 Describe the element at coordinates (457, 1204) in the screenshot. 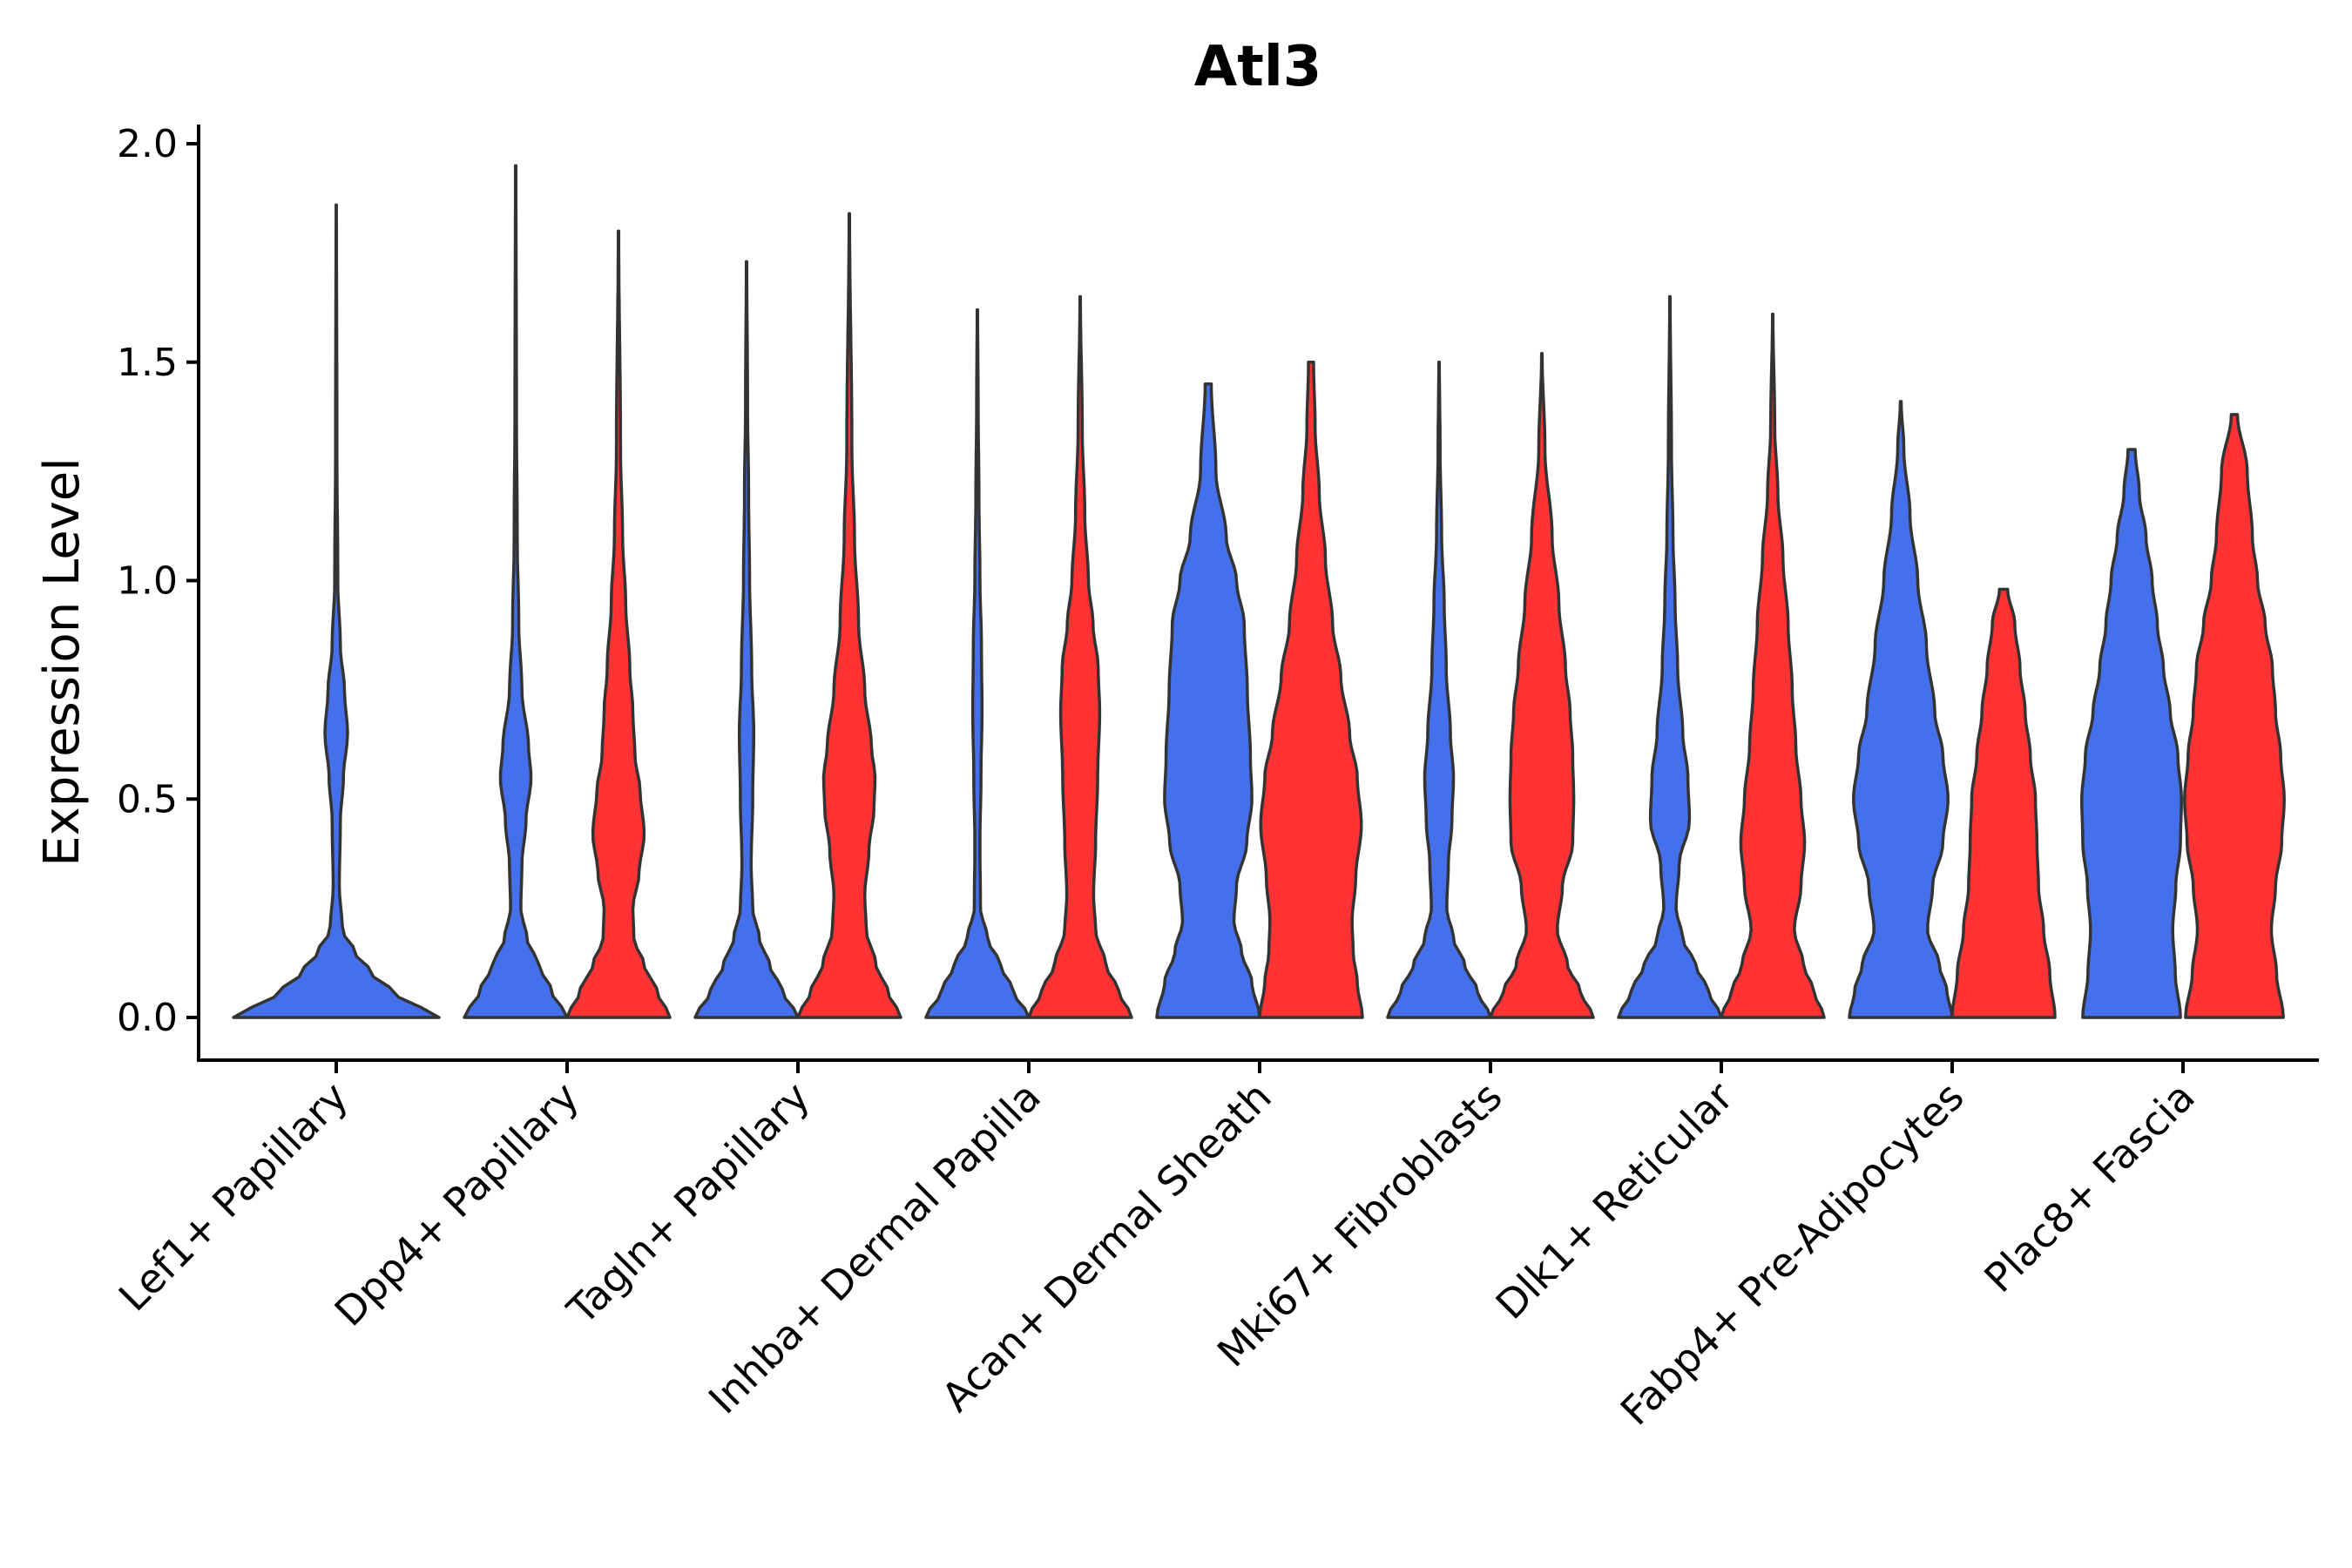

I see `x-tick-label: Dpp4+ Papillary` at that location.